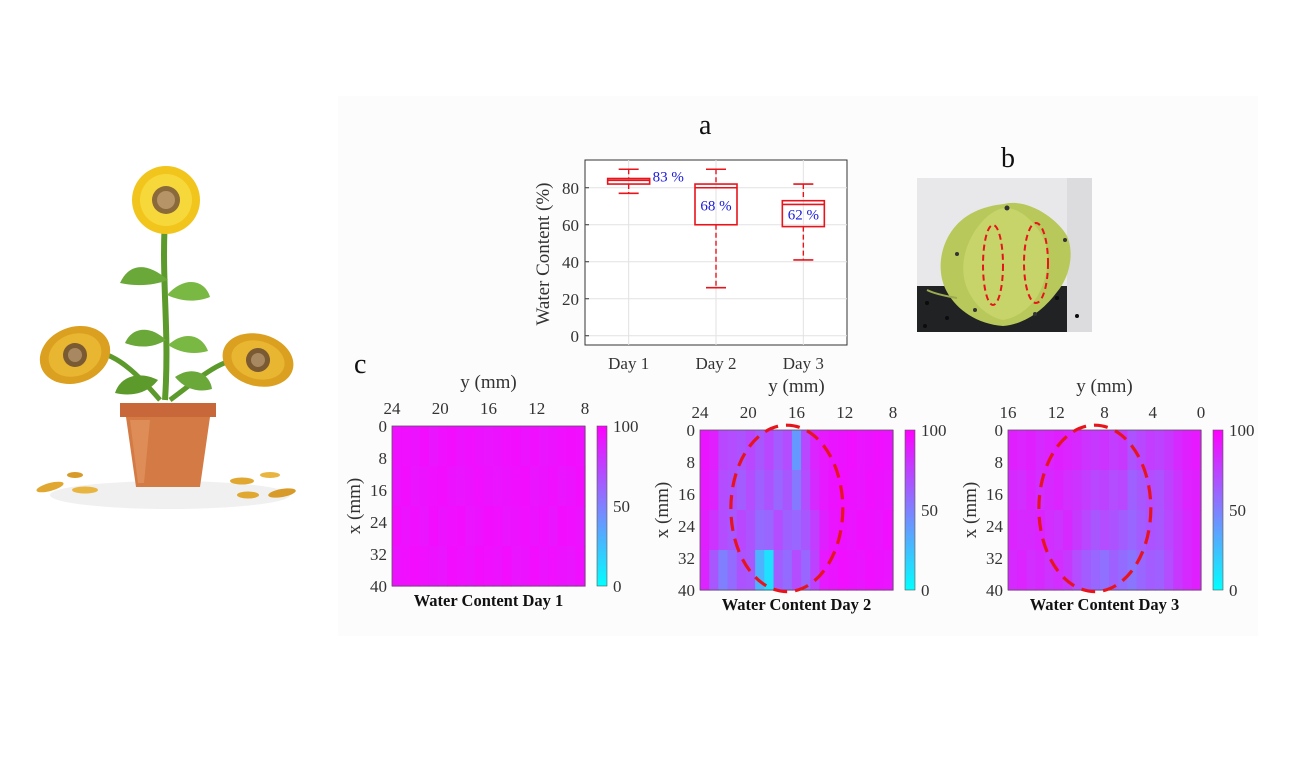 The image size is (1289, 765). Describe the element at coordinates (934, 430) in the screenshot. I see `colorbar-tick-label: 100` at that location.